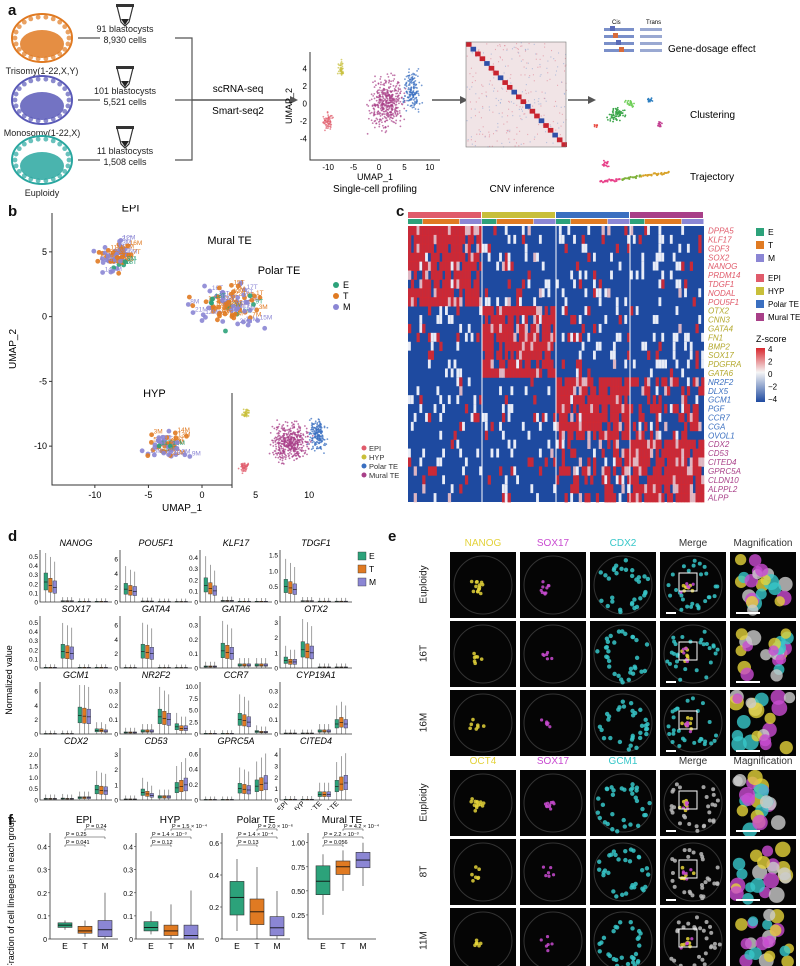 This screenshot has height=966, width=800. What do you see at coordinates (336, 285) in the screenshot?
I see `legend-dot` at bounding box center [336, 285].